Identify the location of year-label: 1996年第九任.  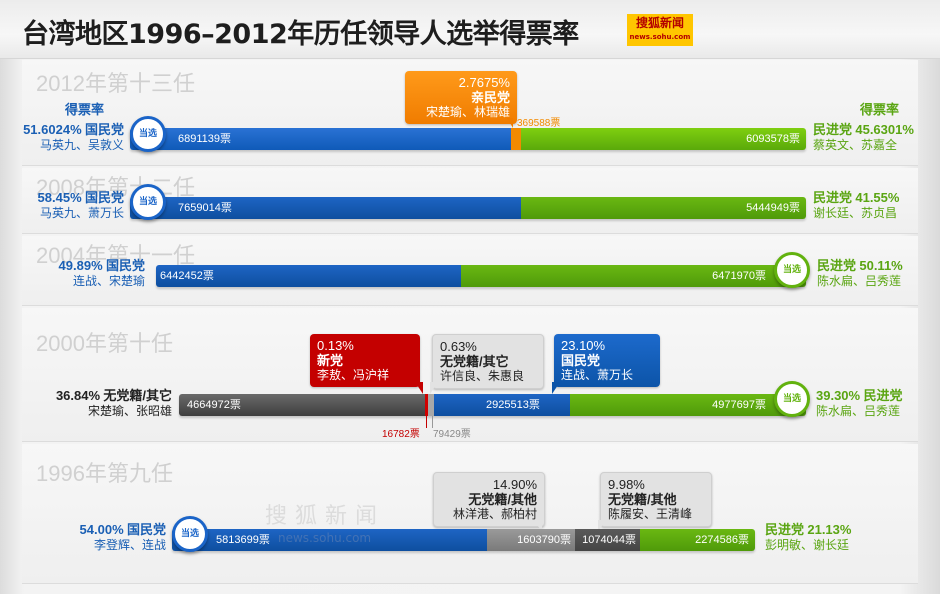
(104, 473).